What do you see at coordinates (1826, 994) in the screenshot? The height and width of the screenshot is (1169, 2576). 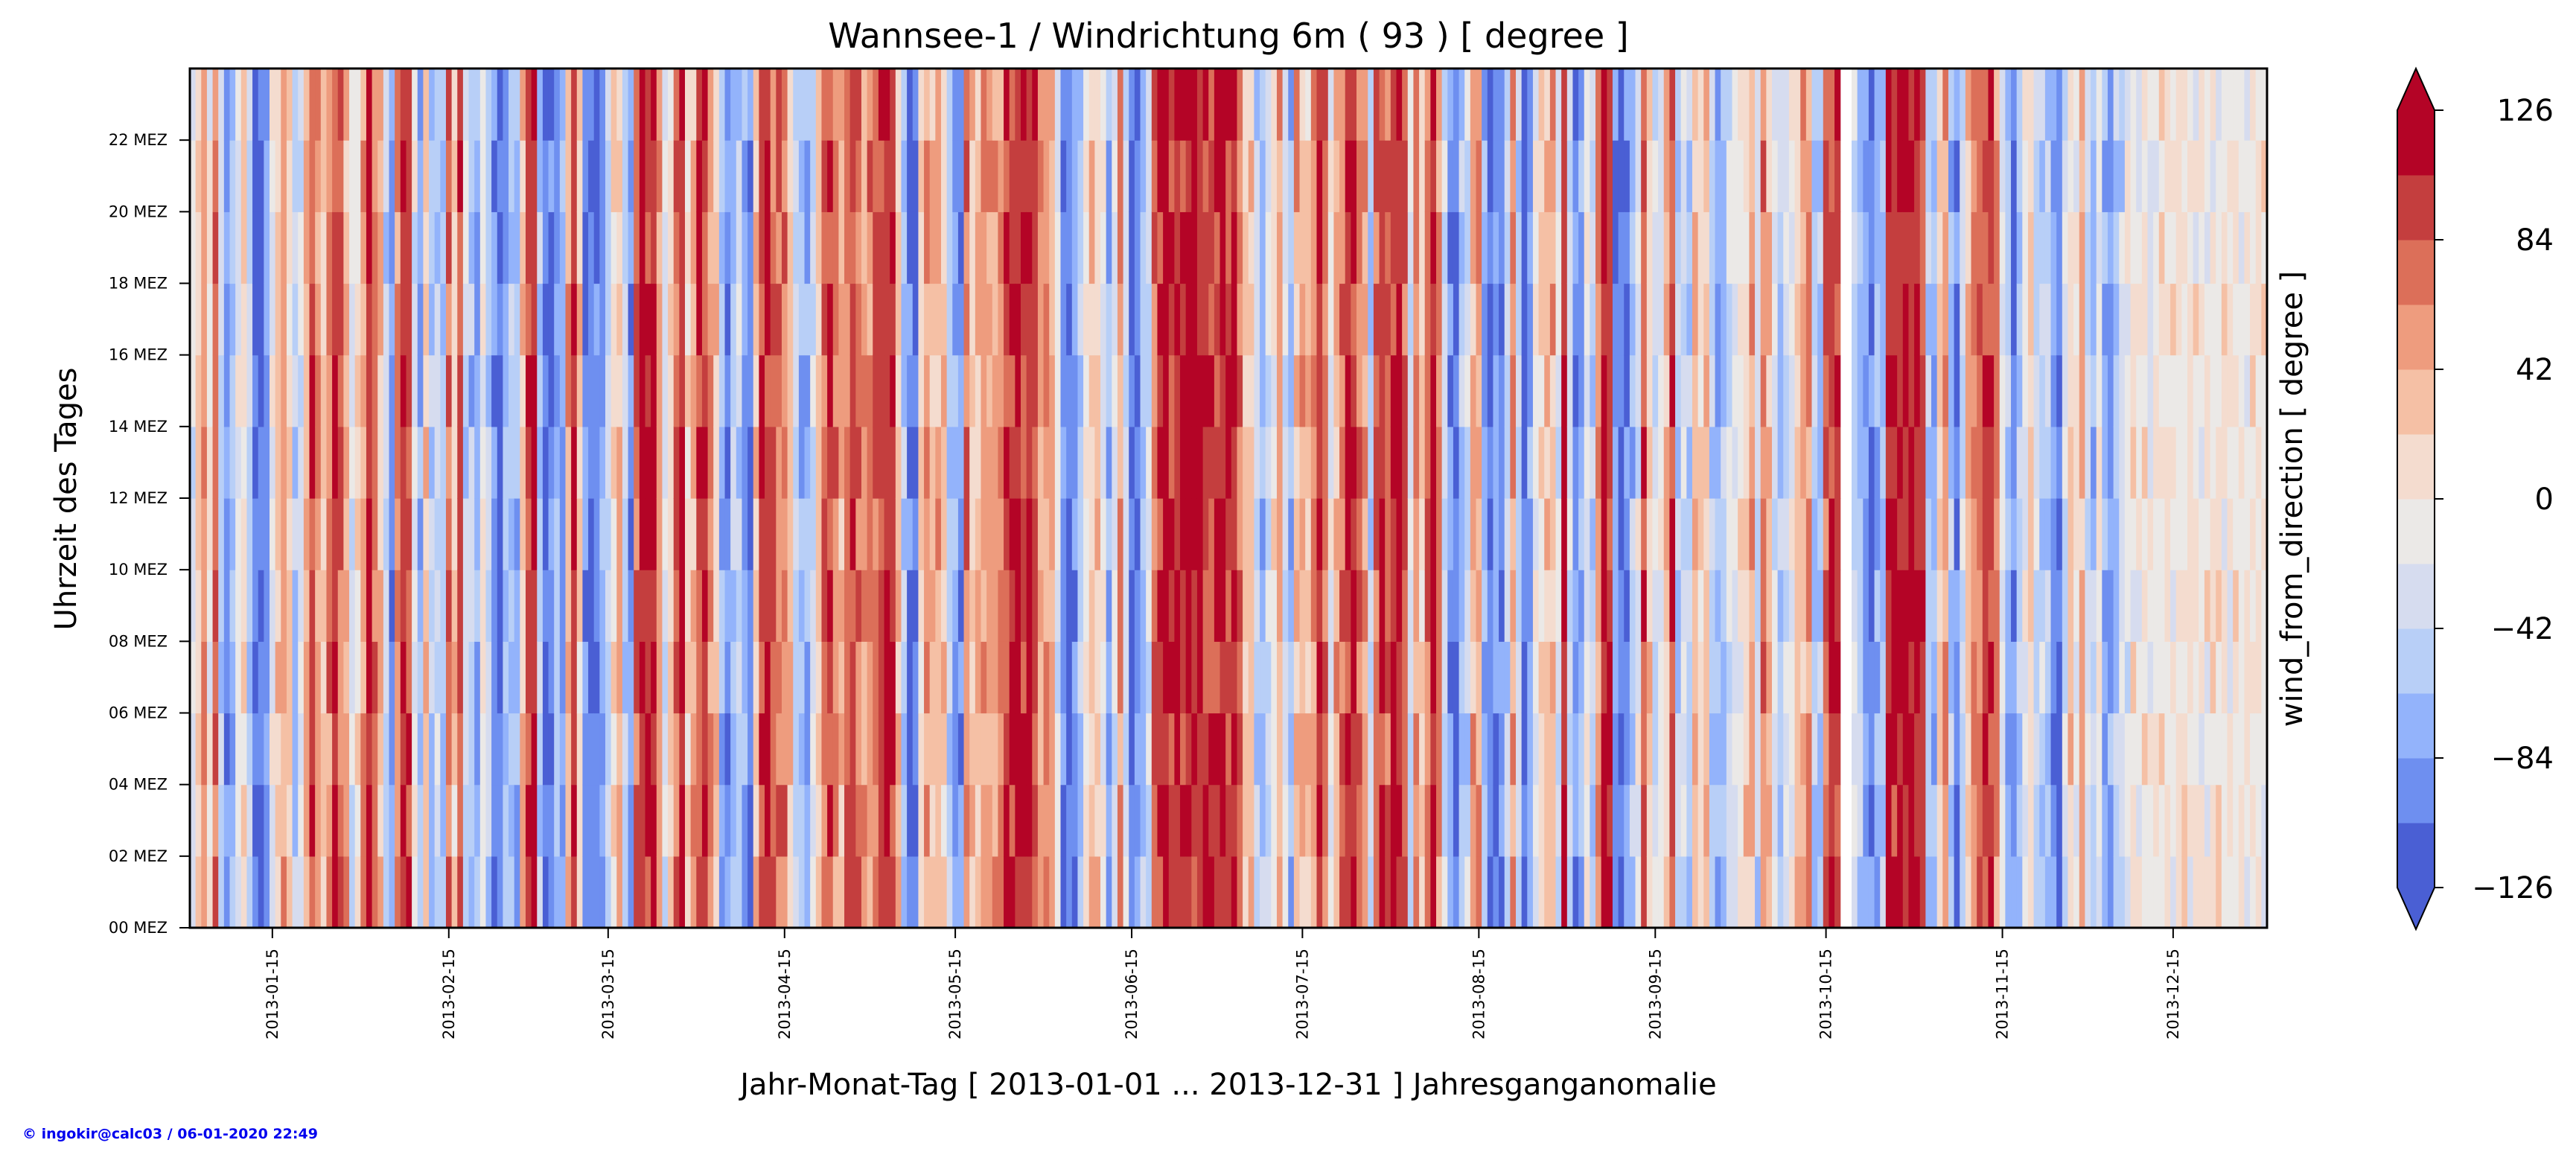 I see `x-tick-label: 2013-10-15` at bounding box center [1826, 994].